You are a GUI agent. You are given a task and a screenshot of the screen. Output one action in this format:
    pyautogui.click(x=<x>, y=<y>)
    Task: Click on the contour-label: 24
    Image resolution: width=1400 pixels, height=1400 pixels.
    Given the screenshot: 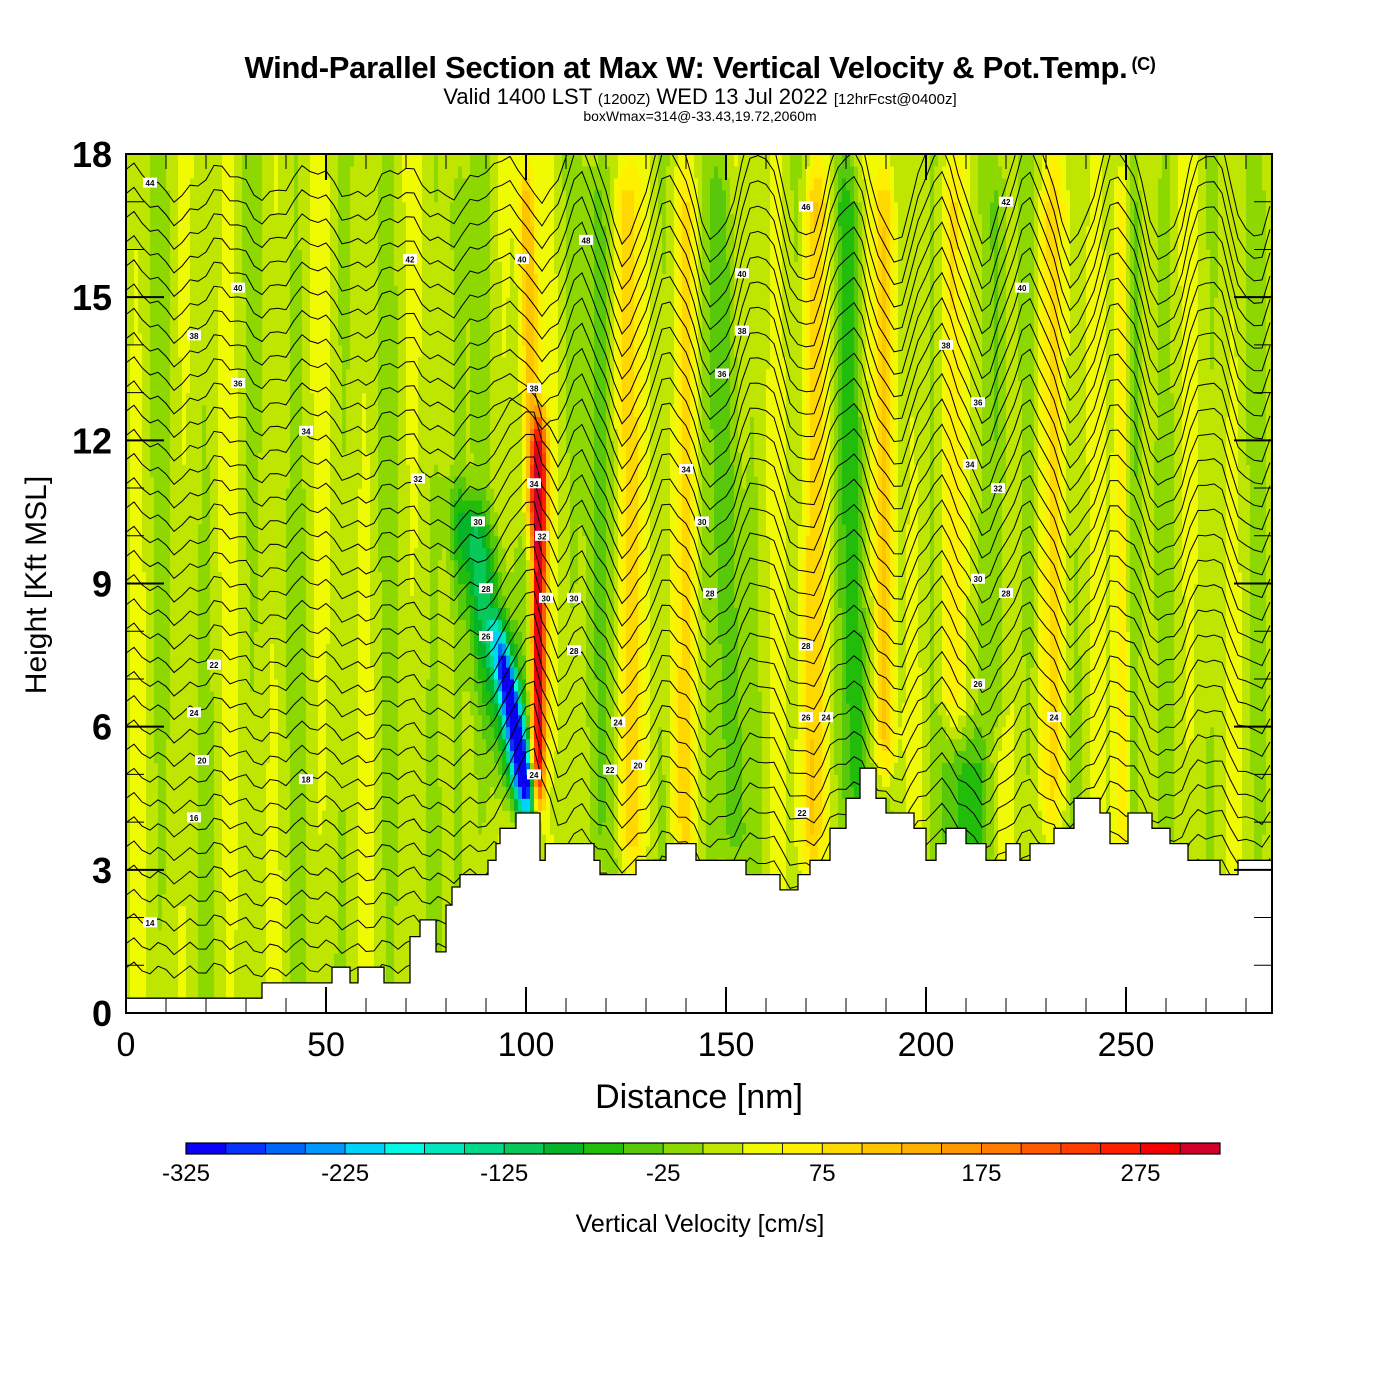 What is the action you would take?
    pyautogui.click(x=618, y=722)
    